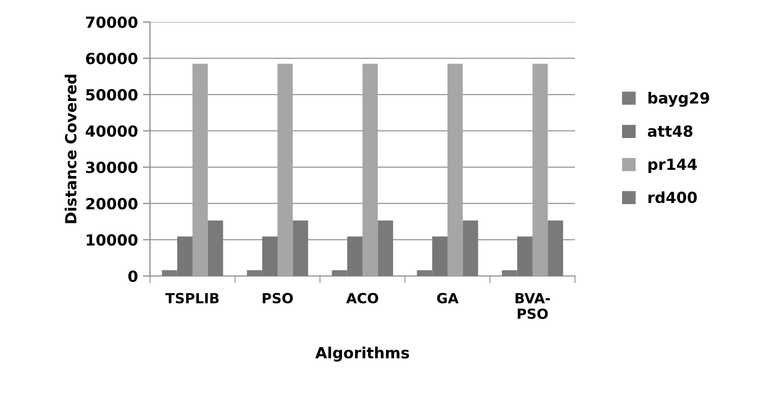  What do you see at coordinates (112, 22) in the screenshot?
I see `y-tick-label: 70000` at bounding box center [112, 22].